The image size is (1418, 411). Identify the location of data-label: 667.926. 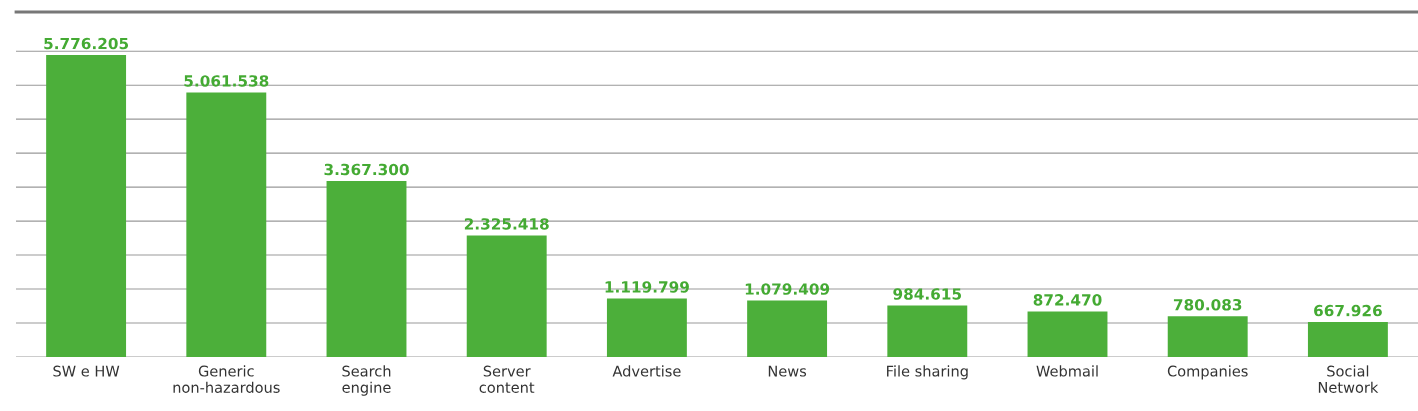
(1348, 310).